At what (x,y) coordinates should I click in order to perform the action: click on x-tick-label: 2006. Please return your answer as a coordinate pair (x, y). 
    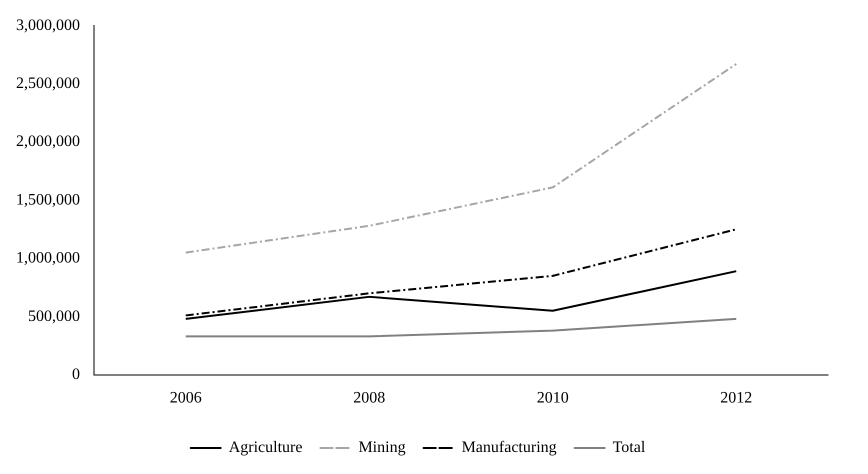
    Looking at the image, I should click on (186, 398).